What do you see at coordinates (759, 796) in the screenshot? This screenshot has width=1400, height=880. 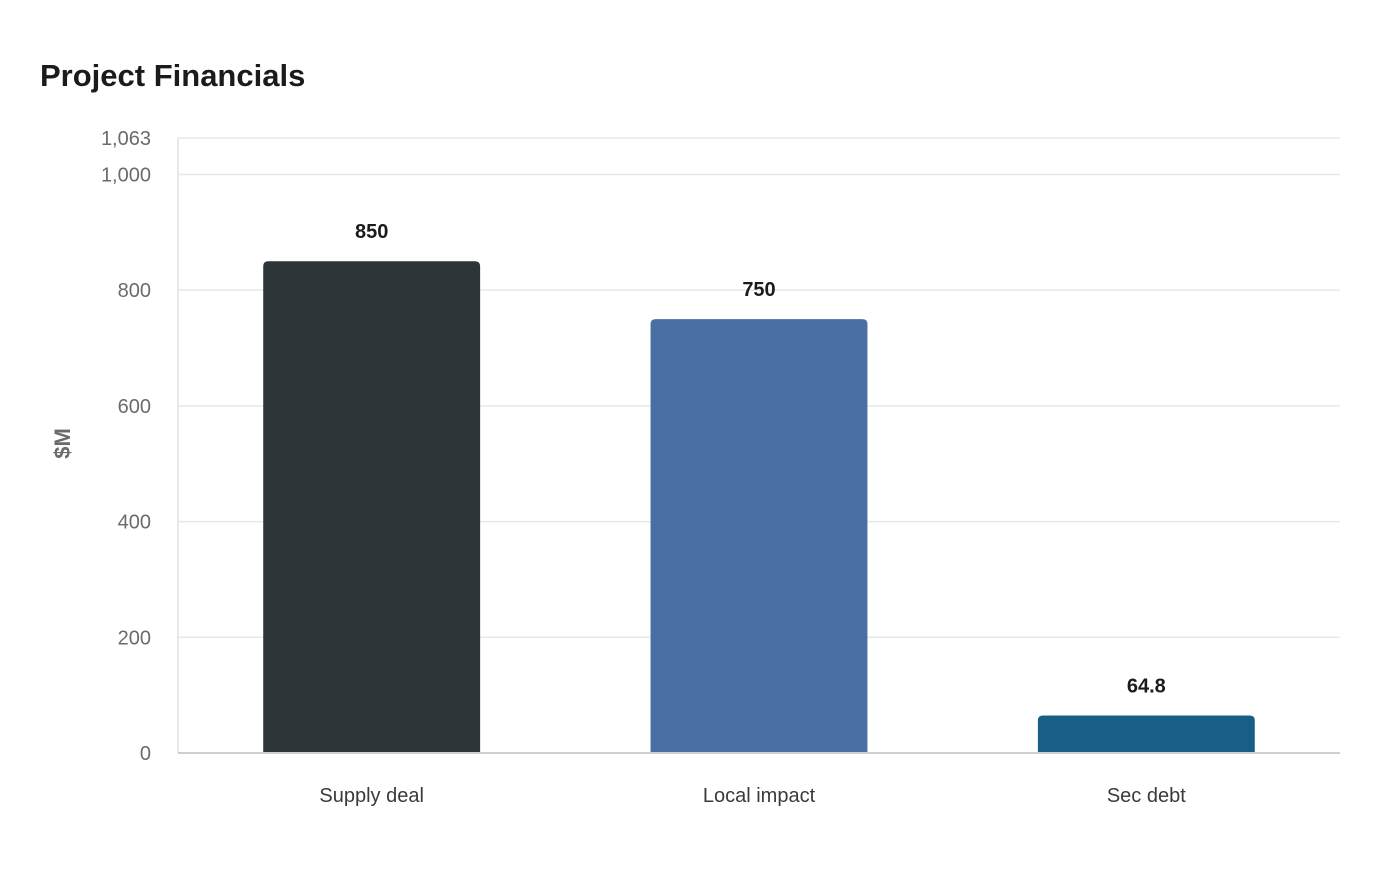 I see `x-tick-label: Local impact` at bounding box center [759, 796].